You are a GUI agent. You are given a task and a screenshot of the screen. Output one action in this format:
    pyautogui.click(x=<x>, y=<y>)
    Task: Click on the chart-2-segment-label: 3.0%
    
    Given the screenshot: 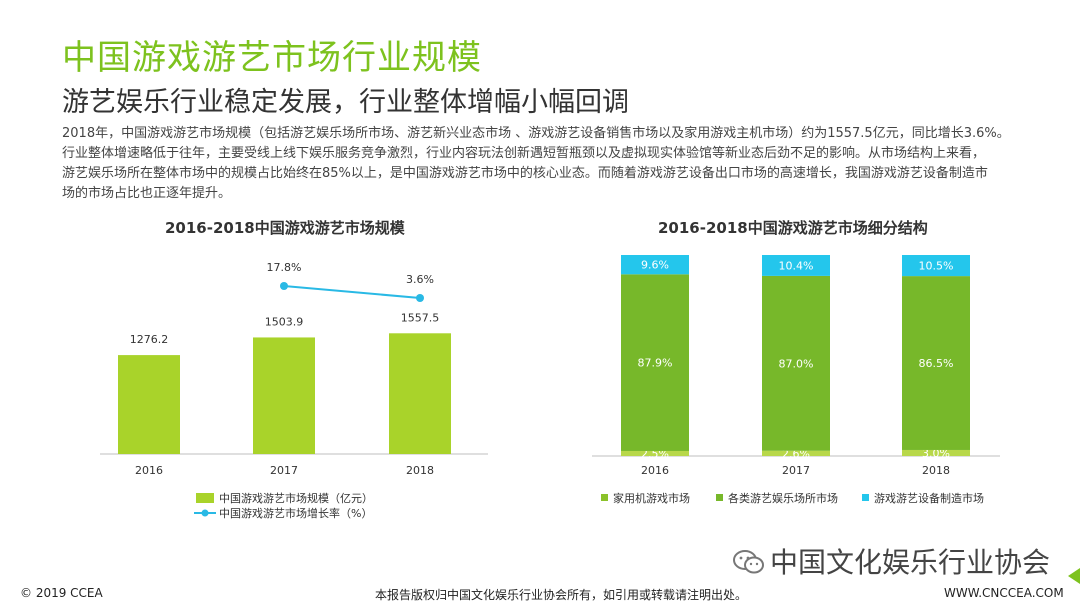 What is the action you would take?
    pyautogui.click(x=936, y=453)
    